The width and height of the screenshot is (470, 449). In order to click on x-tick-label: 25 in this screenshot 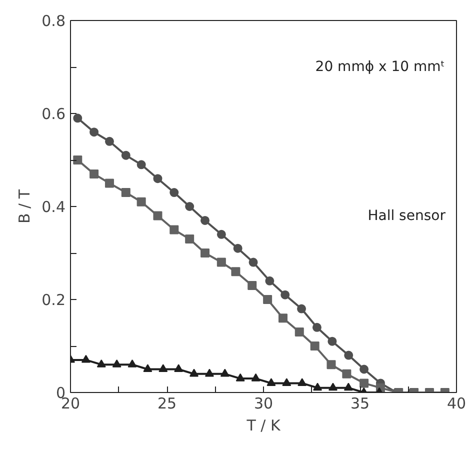, I will do `click(167, 403)`.